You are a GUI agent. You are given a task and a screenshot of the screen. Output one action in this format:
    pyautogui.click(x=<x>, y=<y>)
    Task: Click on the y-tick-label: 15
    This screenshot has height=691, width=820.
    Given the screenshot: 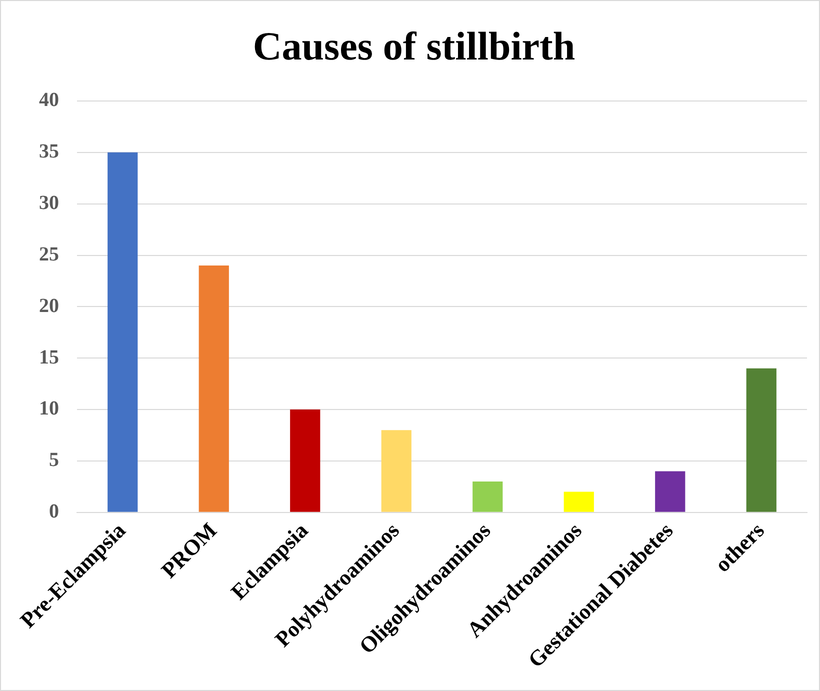 What is the action you would take?
    pyautogui.click(x=49, y=357)
    